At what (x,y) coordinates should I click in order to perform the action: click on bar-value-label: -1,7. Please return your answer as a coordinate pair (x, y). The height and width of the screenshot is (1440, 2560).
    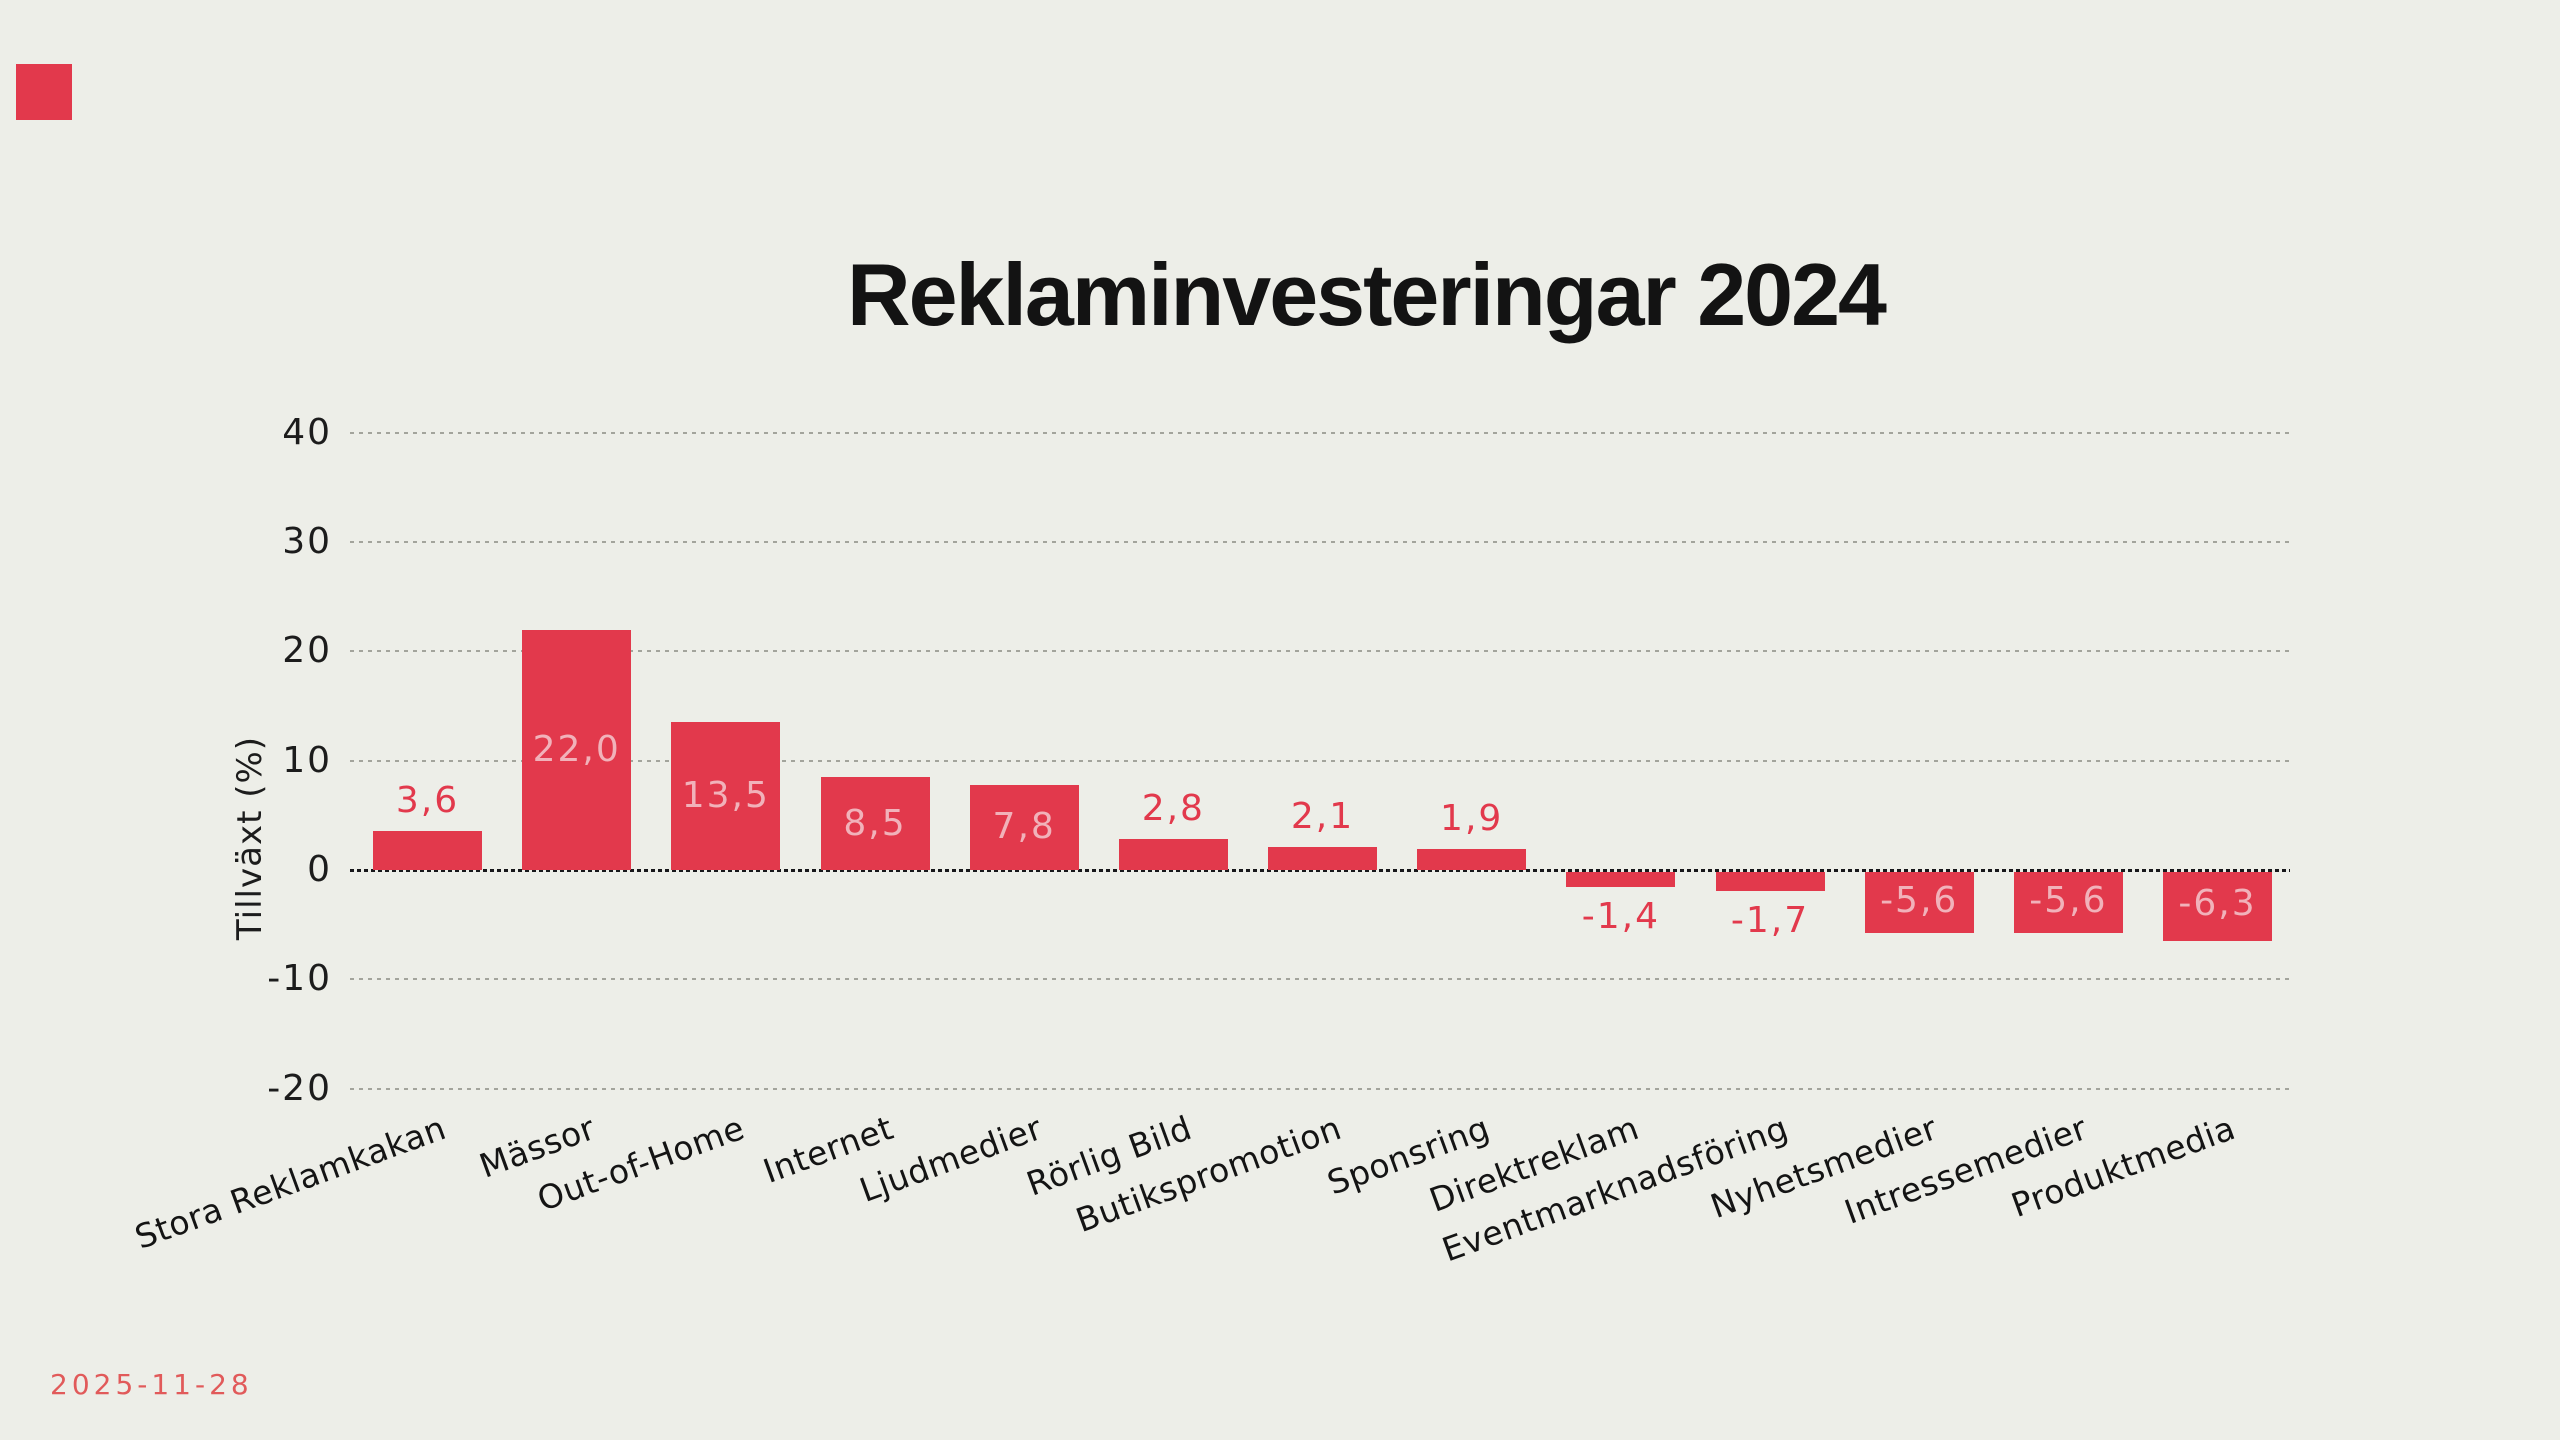
    Looking at the image, I should click on (1770, 920).